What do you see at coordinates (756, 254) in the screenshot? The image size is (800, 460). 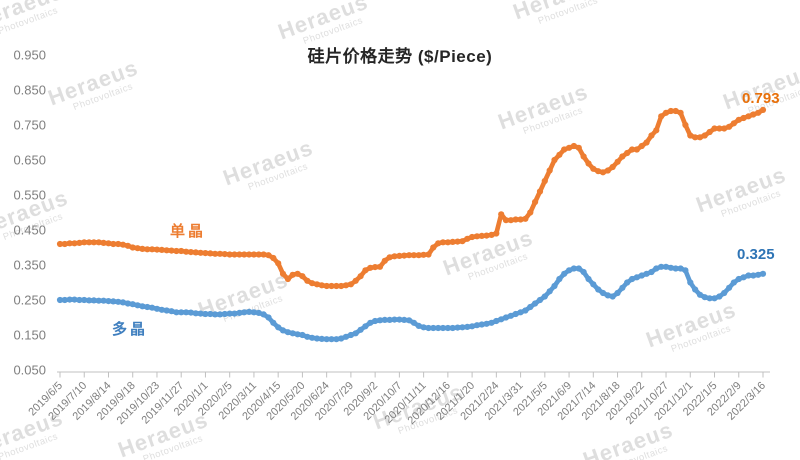 I see `poly-end-value-label: 0.325` at bounding box center [756, 254].